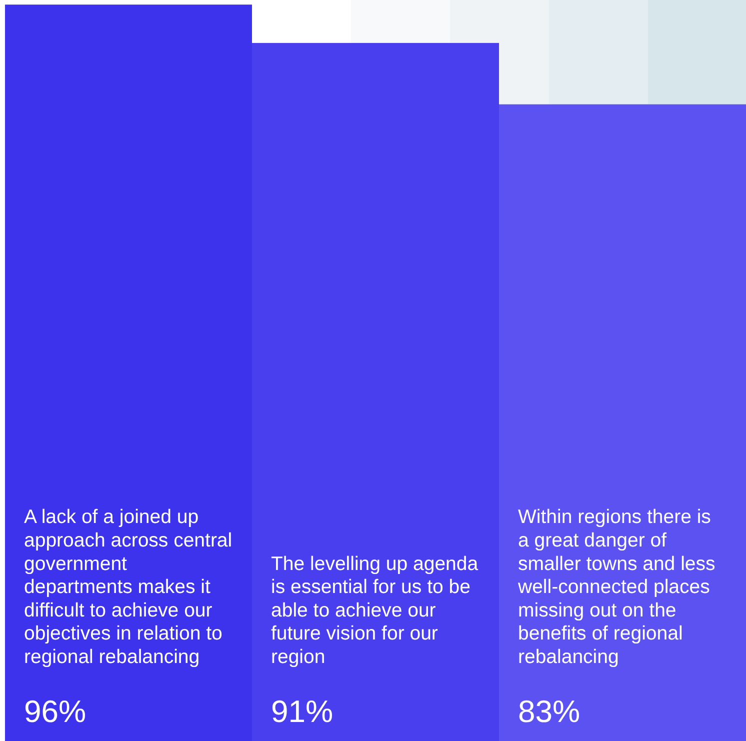  Describe the element at coordinates (128, 587) in the screenshot. I see `x-tick-label: A lack of a joined up approach across central government departments makes it difficult to achieve our objectives in relation to regional rebalancing` at that location.